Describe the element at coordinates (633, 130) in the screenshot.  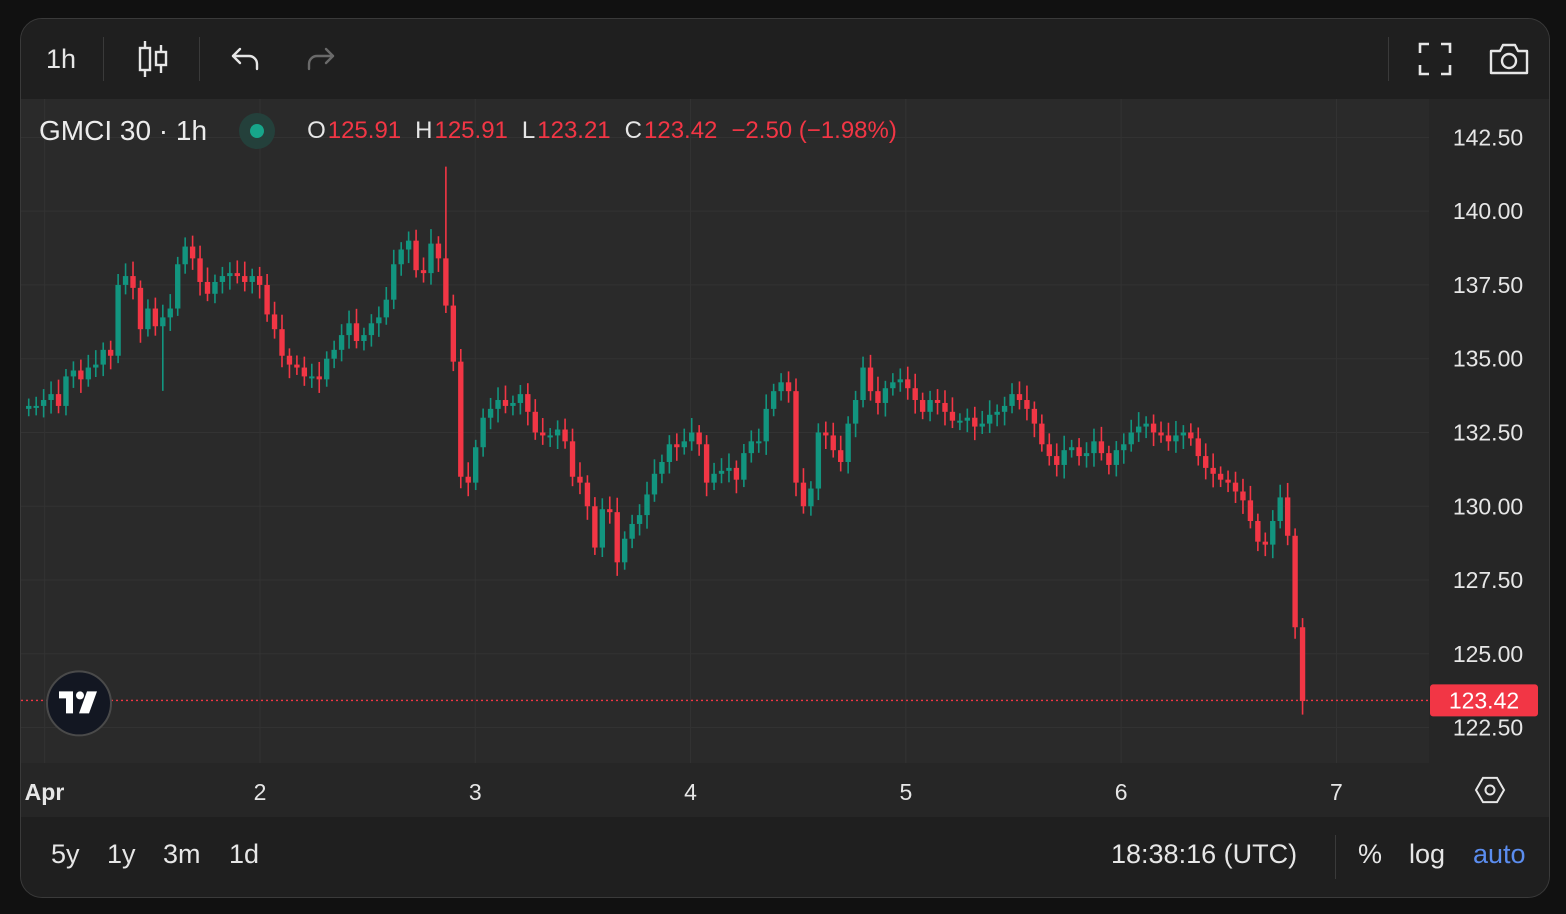
I see `close-label: C` at that location.